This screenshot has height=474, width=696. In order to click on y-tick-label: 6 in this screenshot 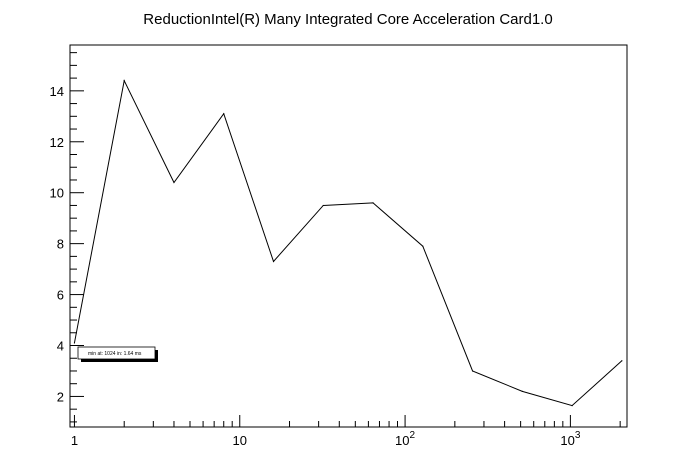, I will do `click(60, 295)`.